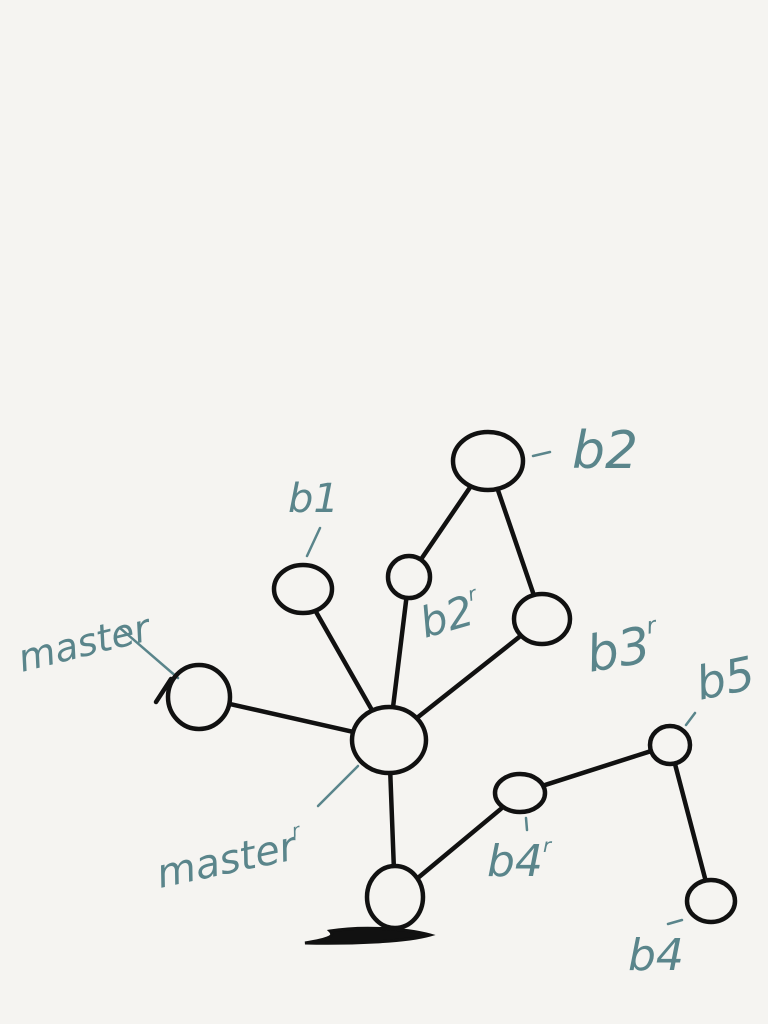 The height and width of the screenshot is (1024, 768). Describe the element at coordinates (291, 718) in the screenshot. I see `edge-master-master_r` at that location.